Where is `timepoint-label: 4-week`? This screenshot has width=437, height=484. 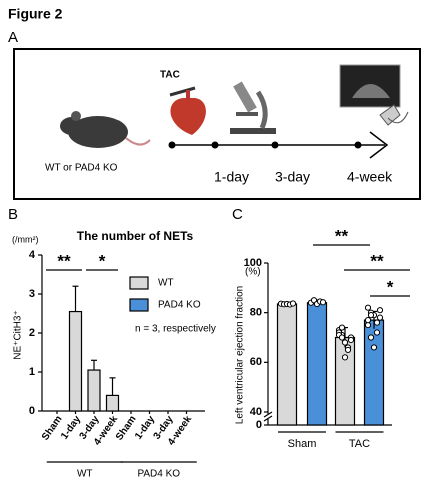
timepoint-label: 4-week is located at coordinates (370, 177).